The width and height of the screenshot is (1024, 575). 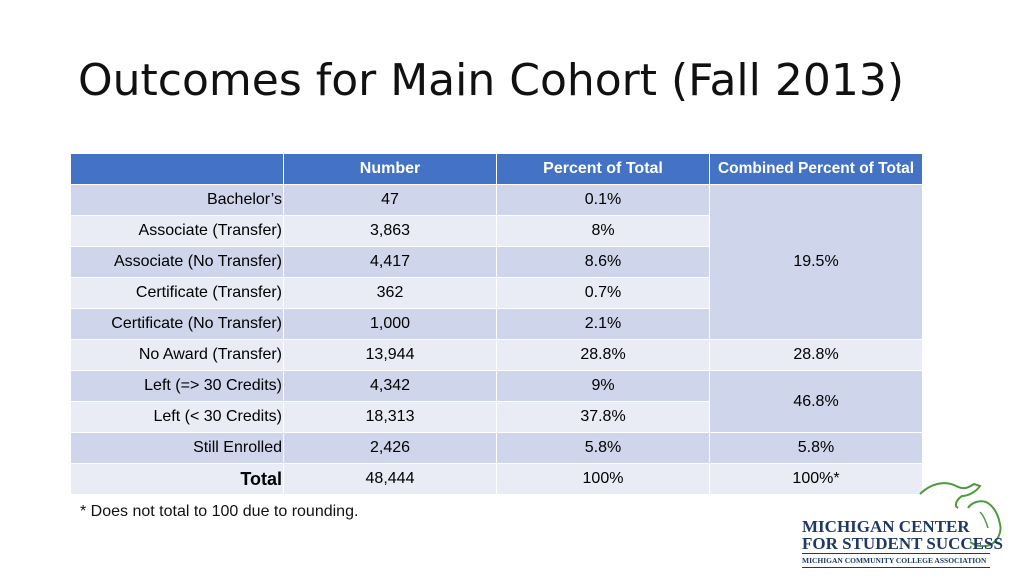 What do you see at coordinates (603, 169) in the screenshot?
I see `header-cell-percent: Percent of Total` at bounding box center [603, 169].